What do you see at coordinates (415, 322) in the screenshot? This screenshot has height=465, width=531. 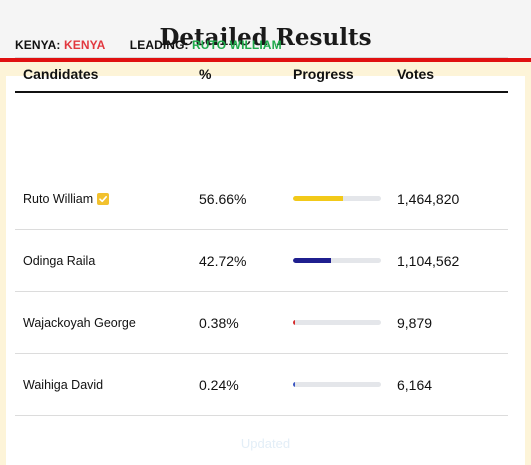 I see `candidate-votes: 9,879` at bounding box center [415, 322].